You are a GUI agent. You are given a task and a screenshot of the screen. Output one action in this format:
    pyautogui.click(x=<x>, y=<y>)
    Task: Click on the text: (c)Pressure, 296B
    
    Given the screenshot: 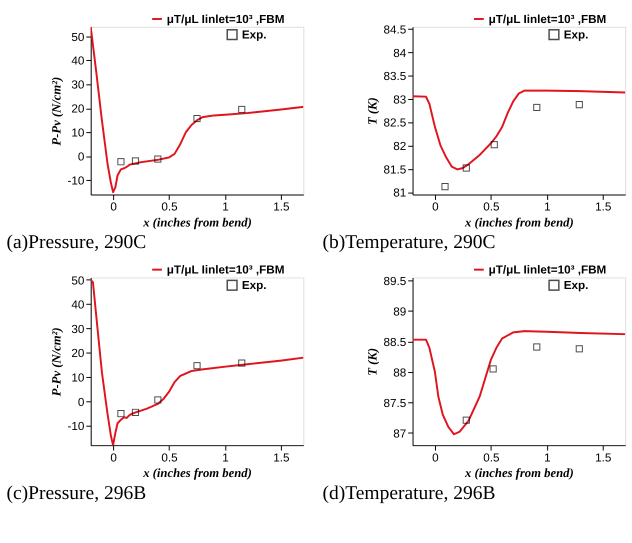 What is the action you would take?
    pyautogui.click(x=76, y=493)
    